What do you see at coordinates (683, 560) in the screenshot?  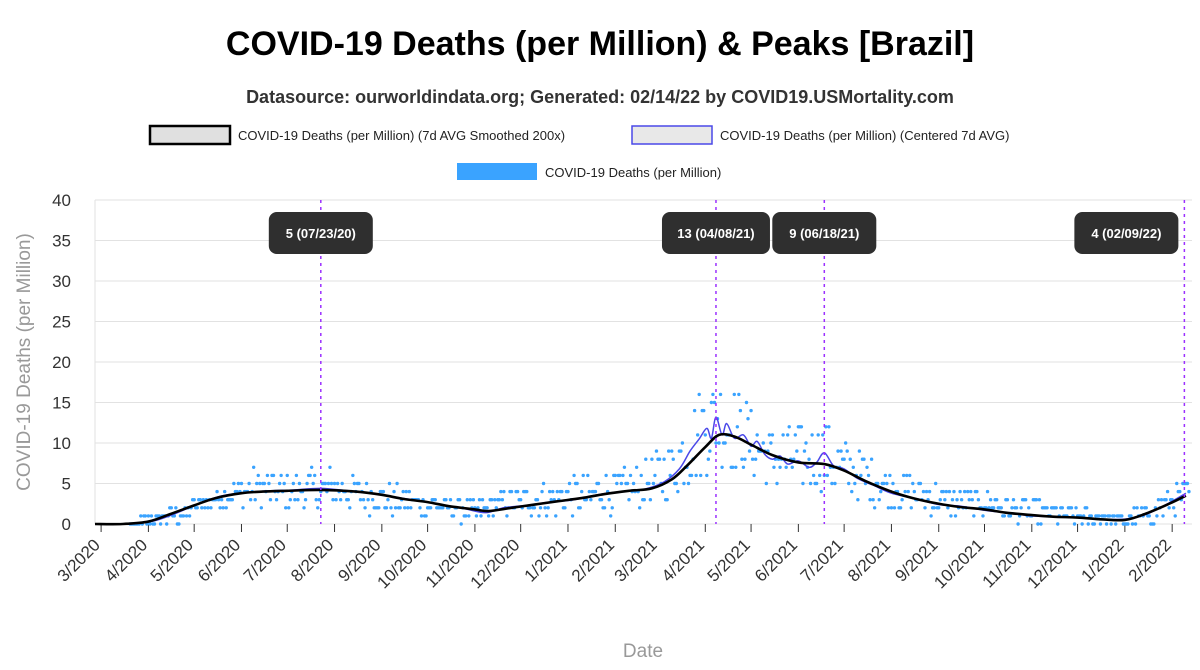 I see `x-tick-label: 4/2021` at bounding box center [683, 560].